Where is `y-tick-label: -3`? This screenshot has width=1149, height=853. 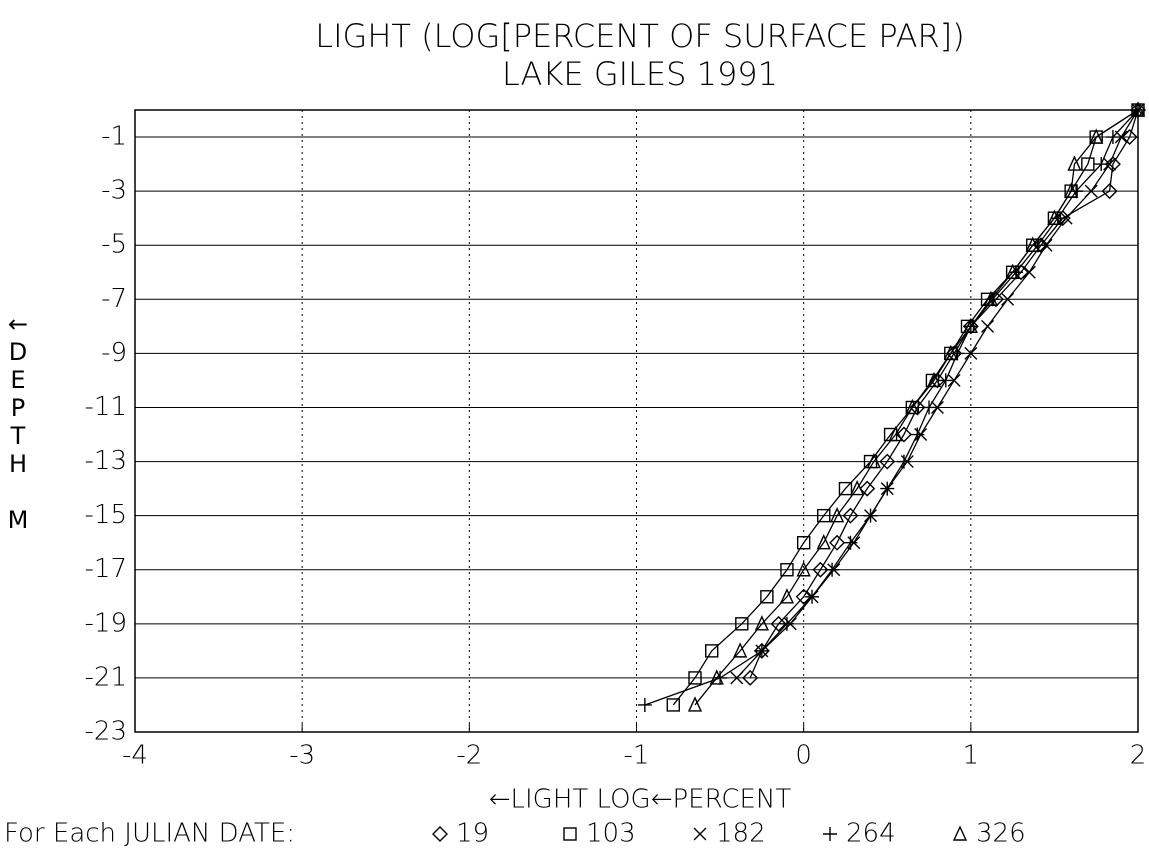
y-tick-label: -3 is located at coordinates (114, 191).